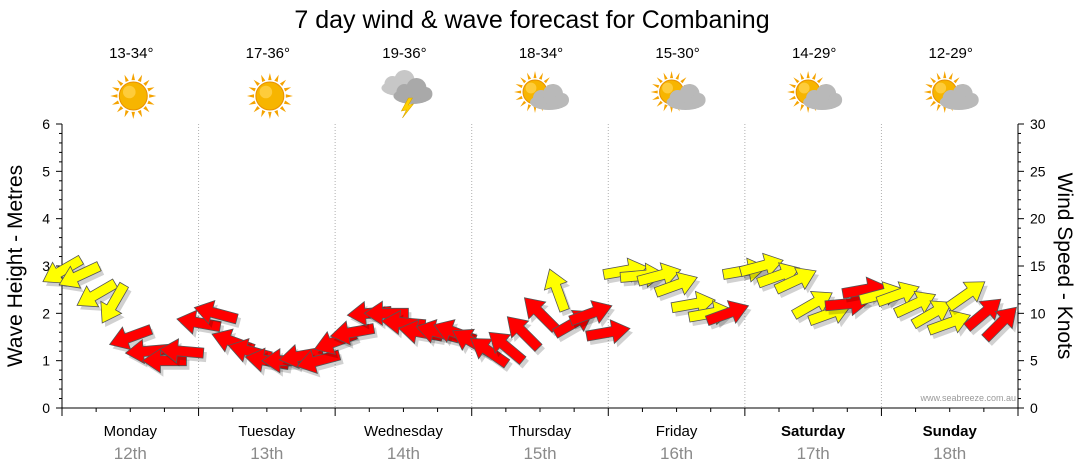  What do you see at coordinates (46, 171) in the screenshot?
I see `y-tick-label-left: 5` at bounding box center [46, 171].